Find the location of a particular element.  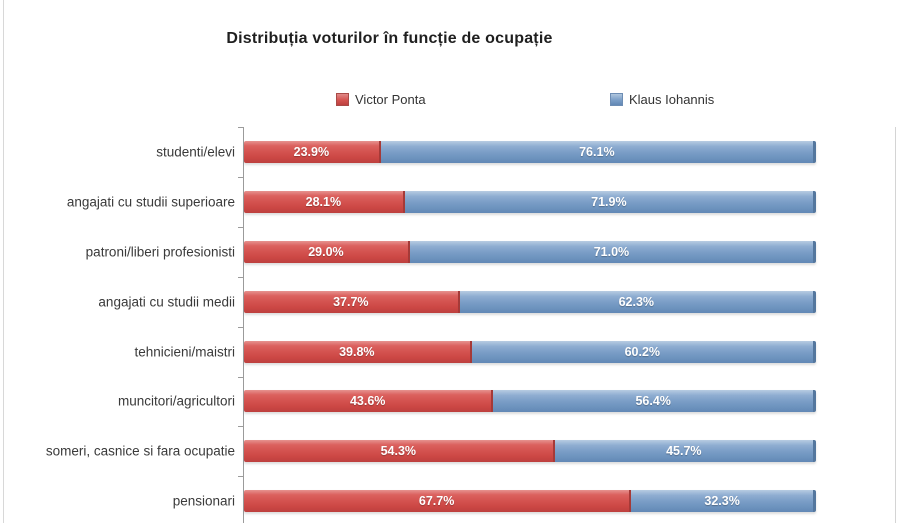

data-label: 71.9% is located at coordinates (609, 202).